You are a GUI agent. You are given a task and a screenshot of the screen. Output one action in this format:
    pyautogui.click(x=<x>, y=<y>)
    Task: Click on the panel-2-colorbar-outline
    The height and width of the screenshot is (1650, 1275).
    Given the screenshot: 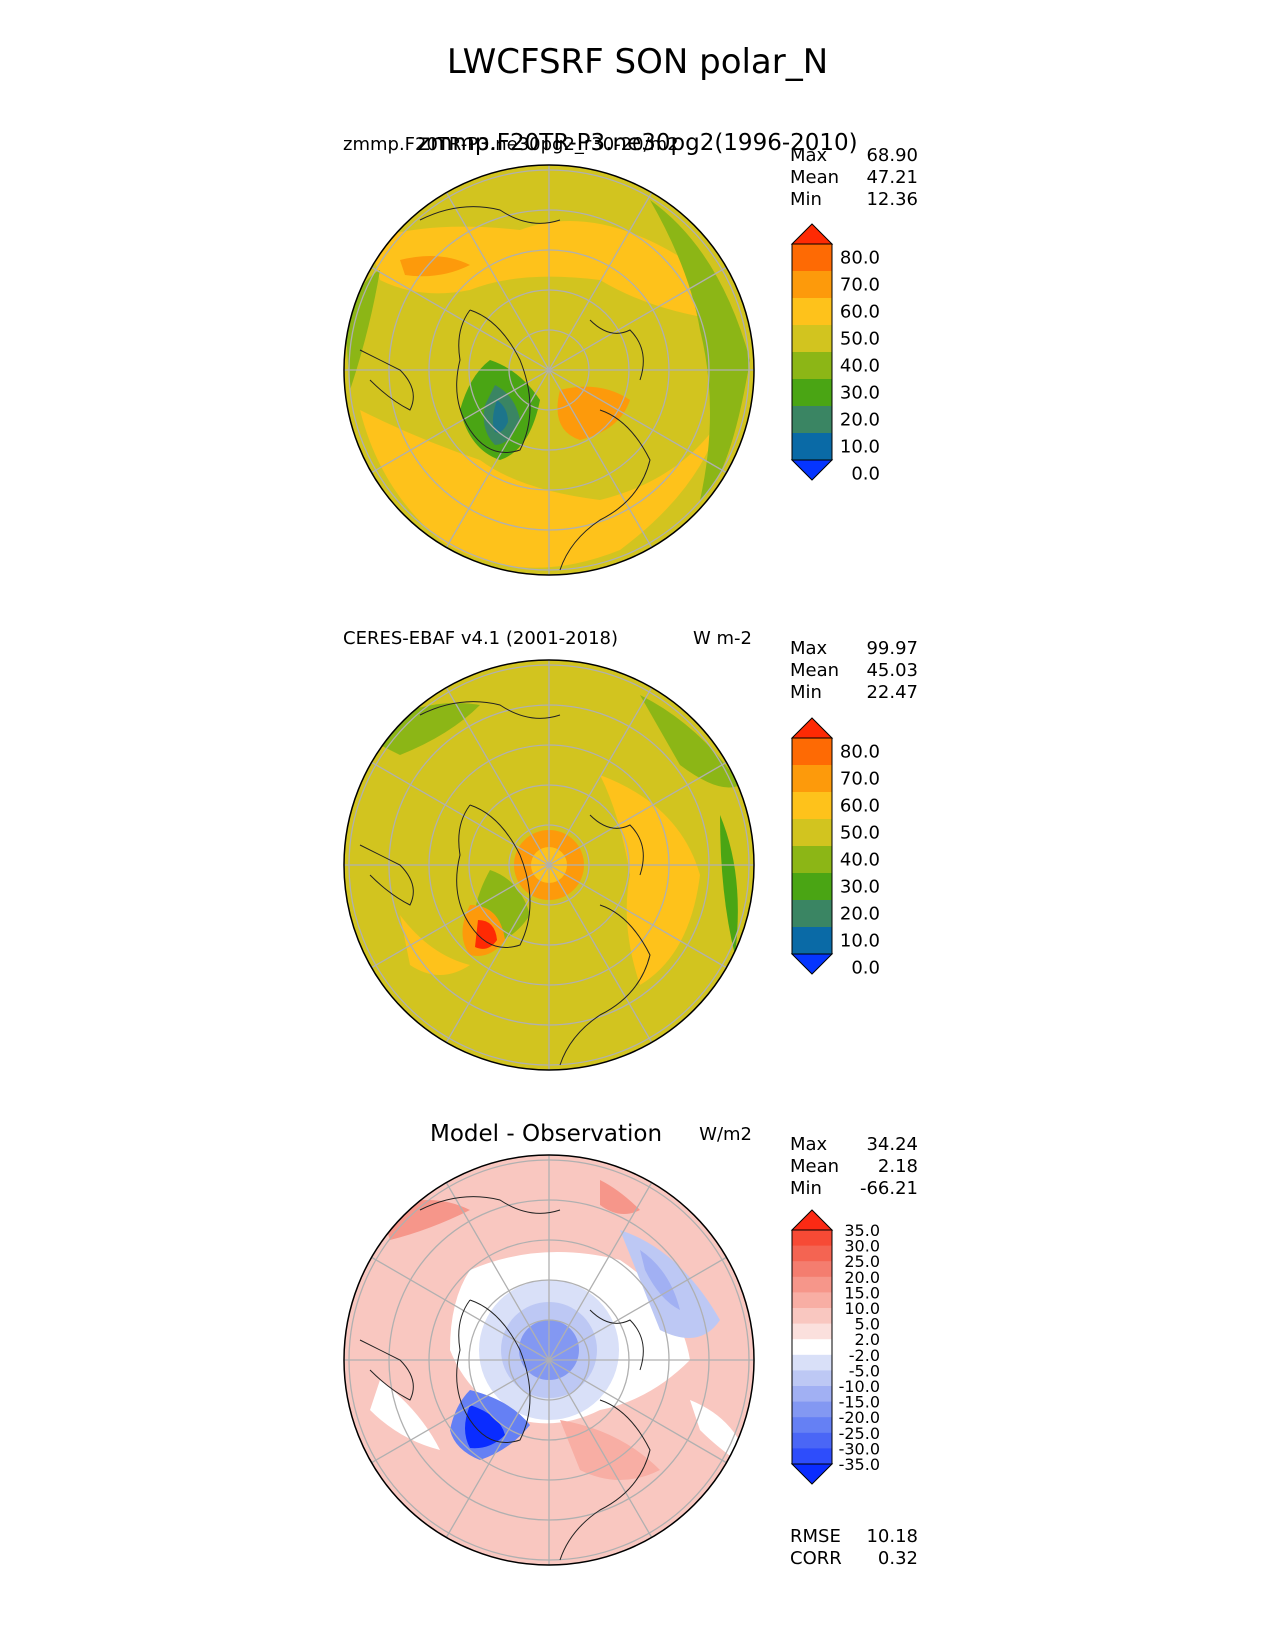 What is the action you would take?
    pyautogui.click(x=812, y=846)
    